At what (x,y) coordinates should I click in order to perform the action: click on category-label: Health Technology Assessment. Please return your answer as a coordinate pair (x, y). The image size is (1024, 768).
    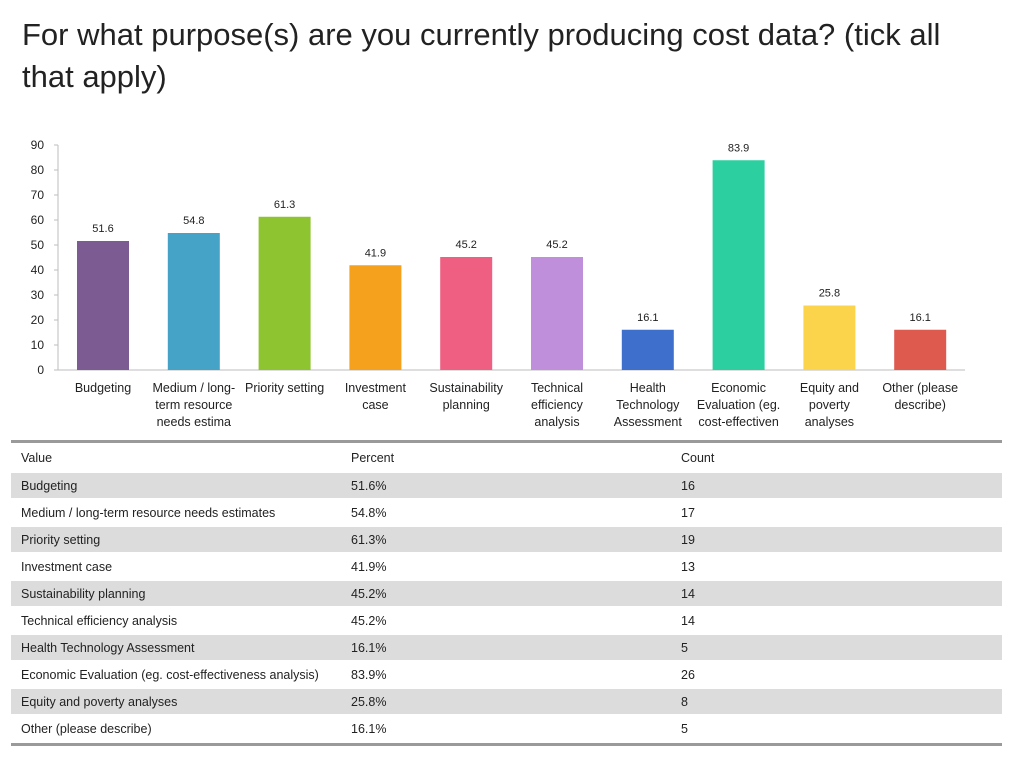
    Looking at the image, I should click on (648, 405).